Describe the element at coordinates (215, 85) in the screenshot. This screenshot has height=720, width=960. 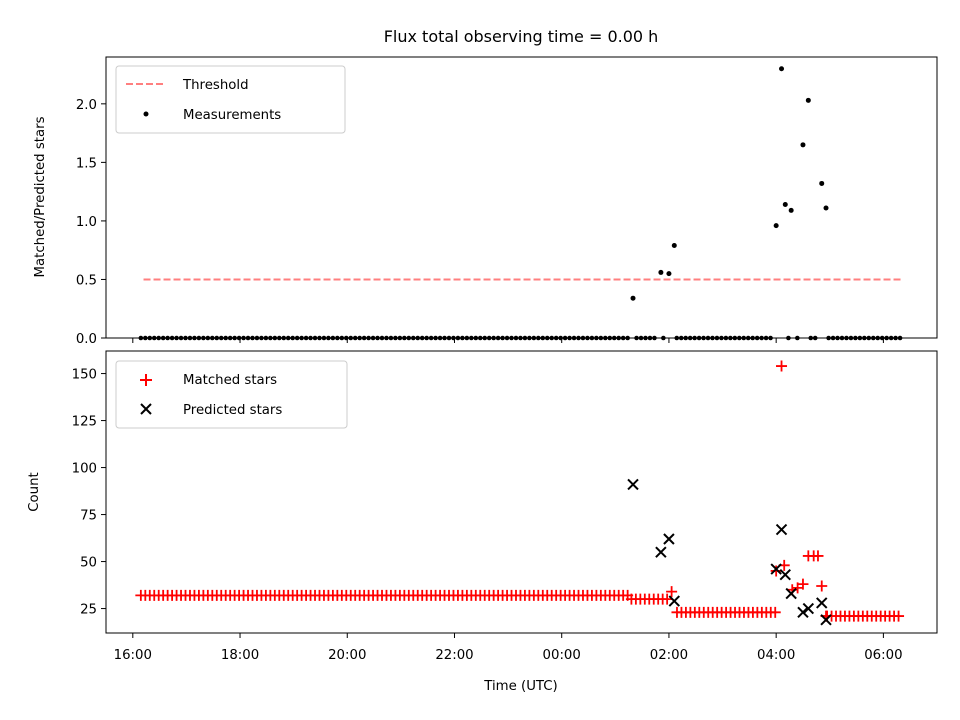
I see `legend-threshold-label: Threshold` at that location.